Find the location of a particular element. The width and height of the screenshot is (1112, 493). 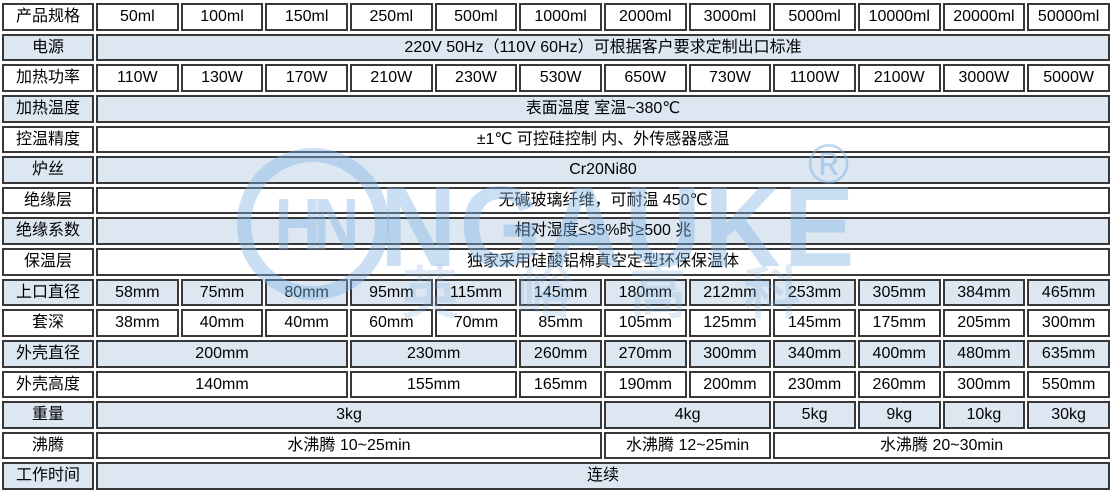

row-label-cell: 套深 is located at coordinates (48, 323).